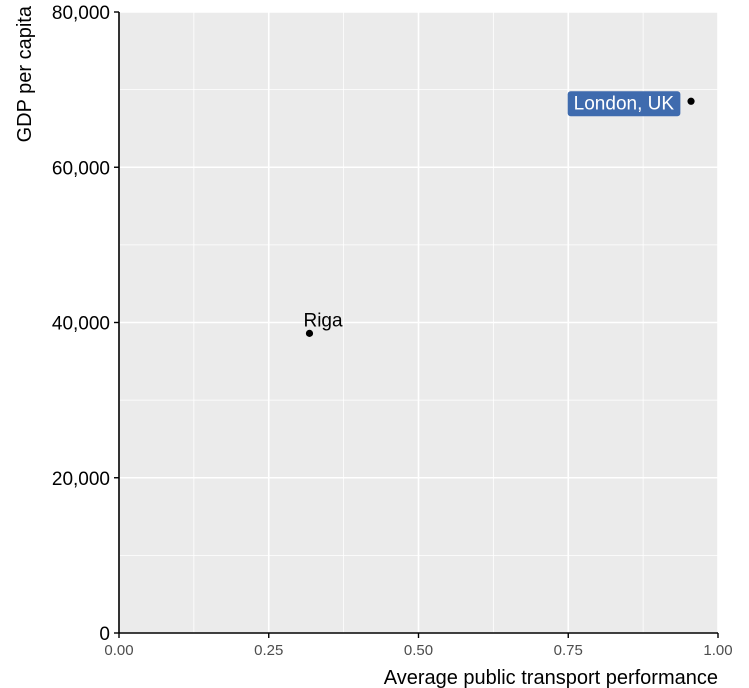 This screenshot has height=688, width=749. I want to click on point-label: London, UK, so click(624, 103).